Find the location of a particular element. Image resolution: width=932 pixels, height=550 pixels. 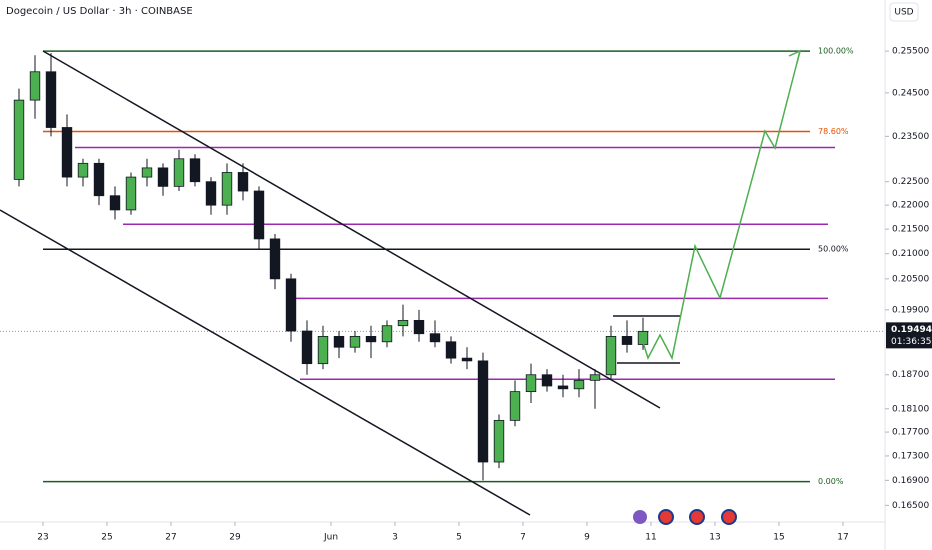

y-tick-label: 0.24500 is located at coordinates (910, 93).